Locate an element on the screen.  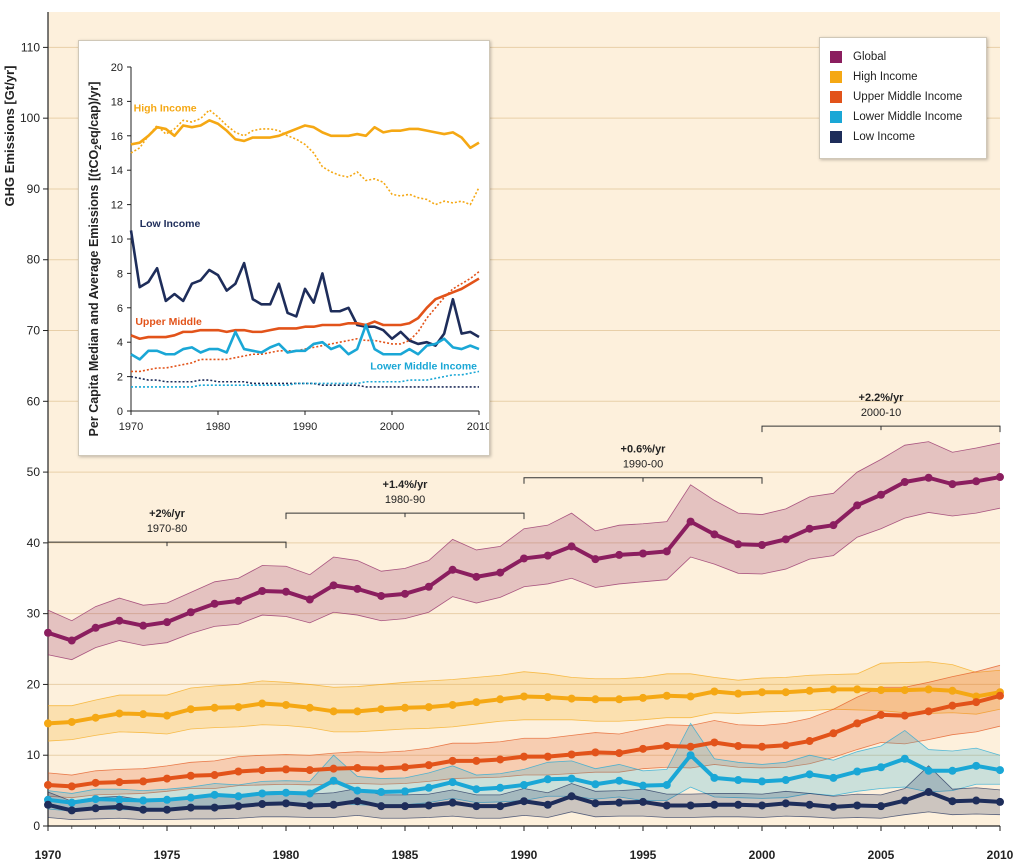
inset-ytick-label-14: 14 is located at coordinates (117, 171).